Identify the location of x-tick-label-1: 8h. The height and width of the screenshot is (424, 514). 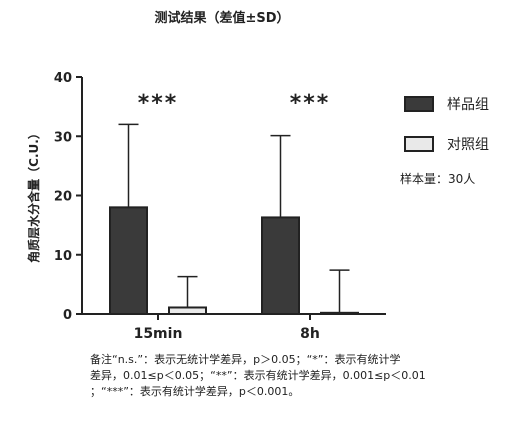
(310, 334).